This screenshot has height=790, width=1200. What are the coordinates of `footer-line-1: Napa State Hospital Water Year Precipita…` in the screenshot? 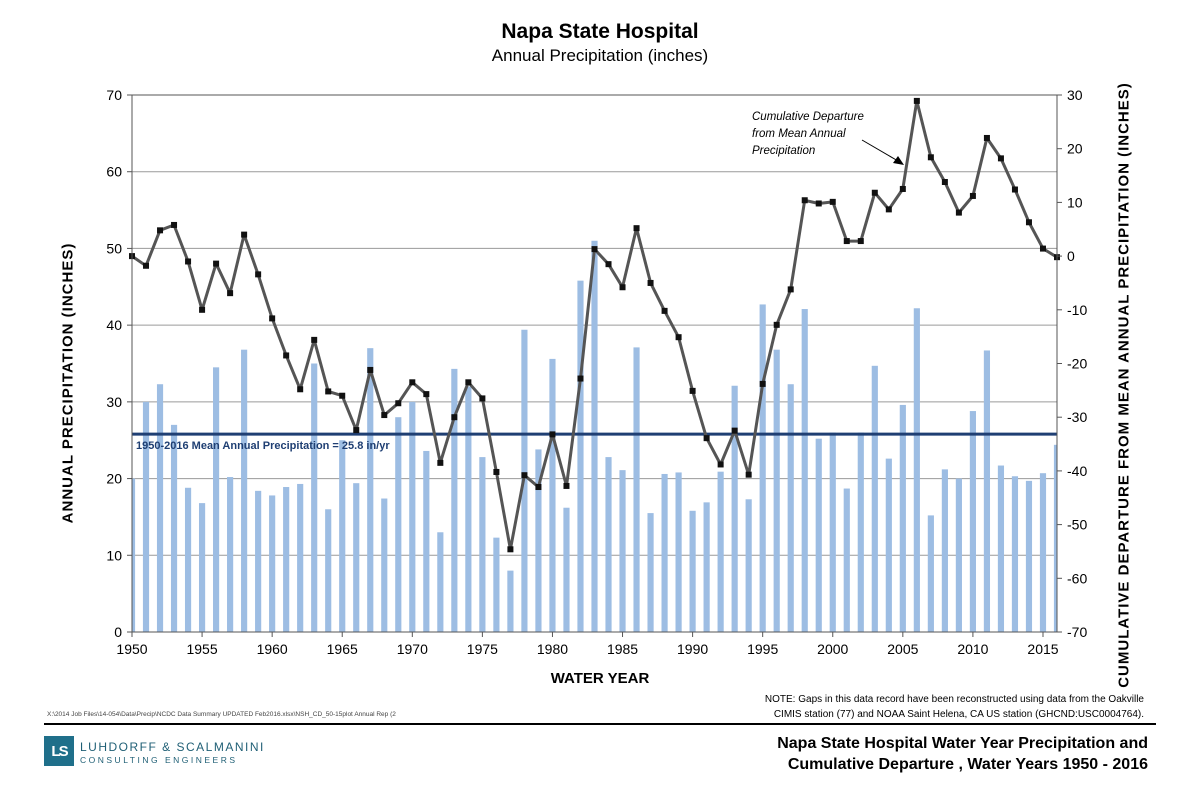 It's located at (962, 743).